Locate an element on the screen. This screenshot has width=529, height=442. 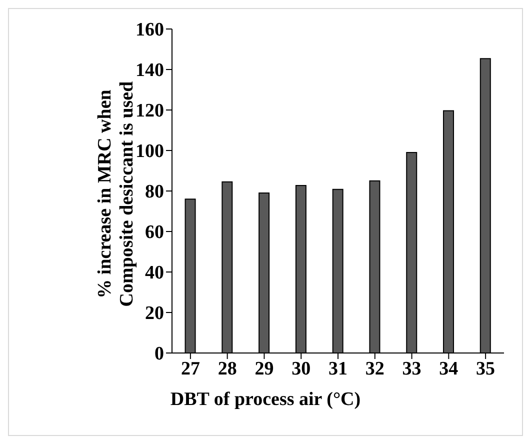
y-tick-label: 160 is located at coordinates (150, 30).